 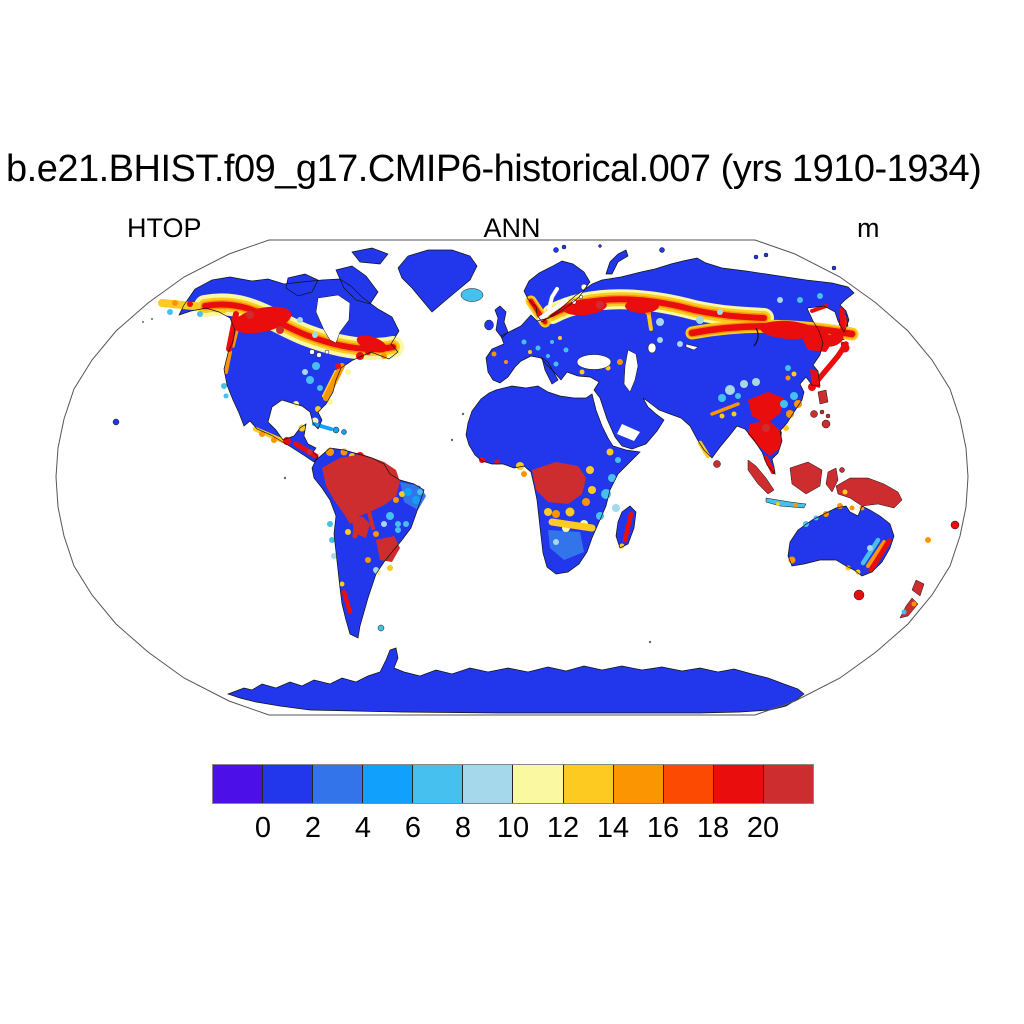 What do you see at coordinates (463, 828) in the screenshot?
I see `colorbar-tick-label: 8` at bounding box center [463, 828].